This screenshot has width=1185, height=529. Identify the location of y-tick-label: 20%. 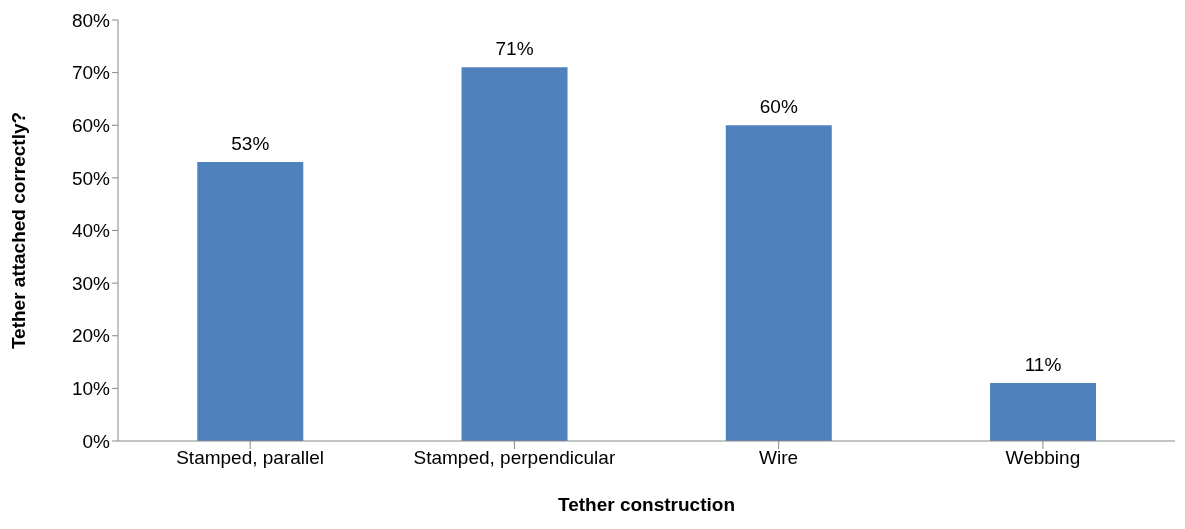
(91, 336).